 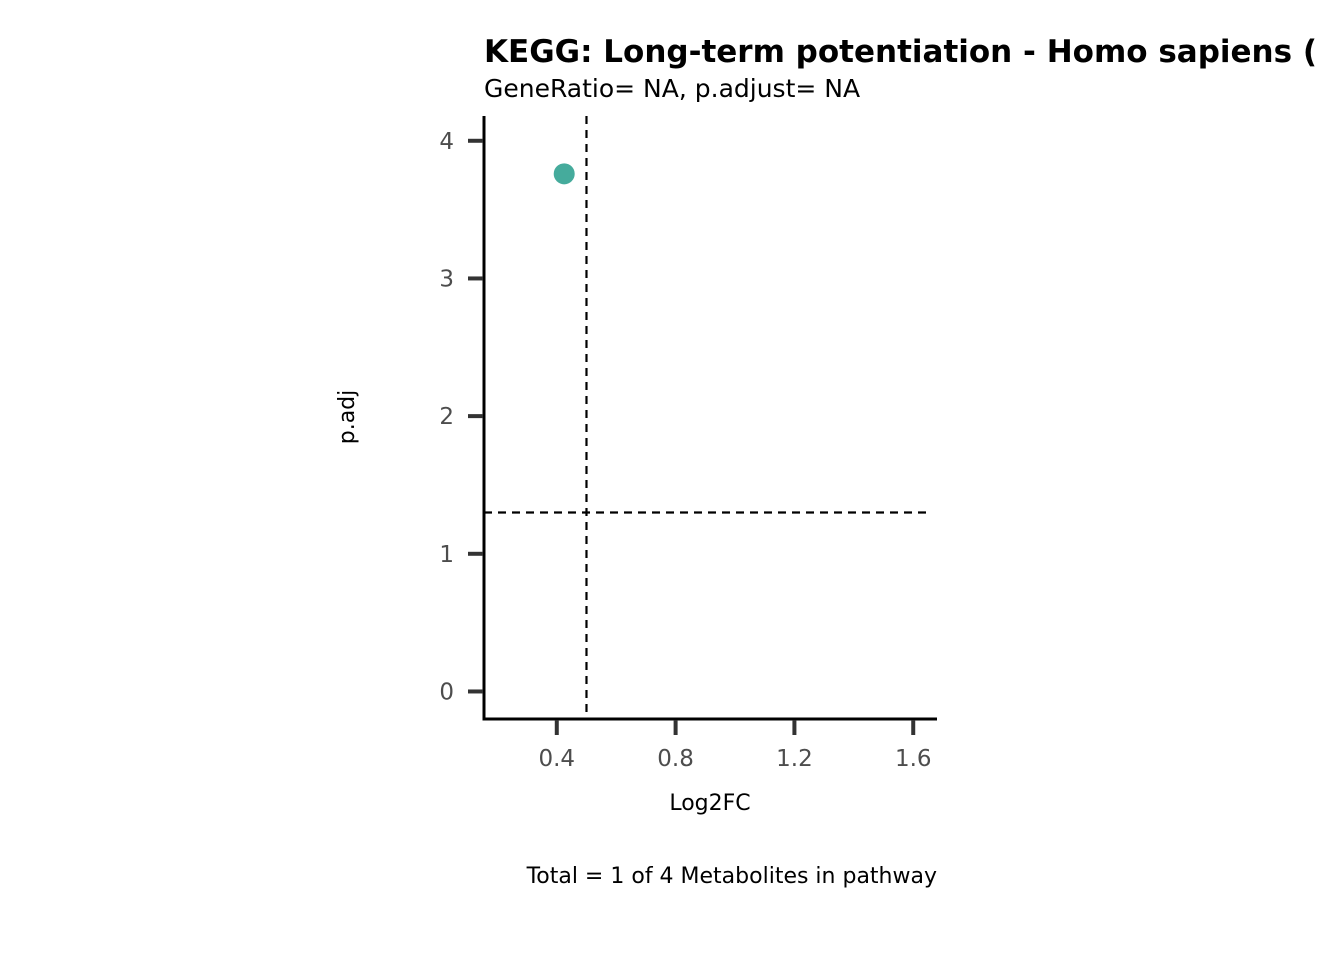 What do you see at coordinates (556, 759) in the screenshot?
I see `x-tick-label: 0.4` at bounding box center [556, 759].